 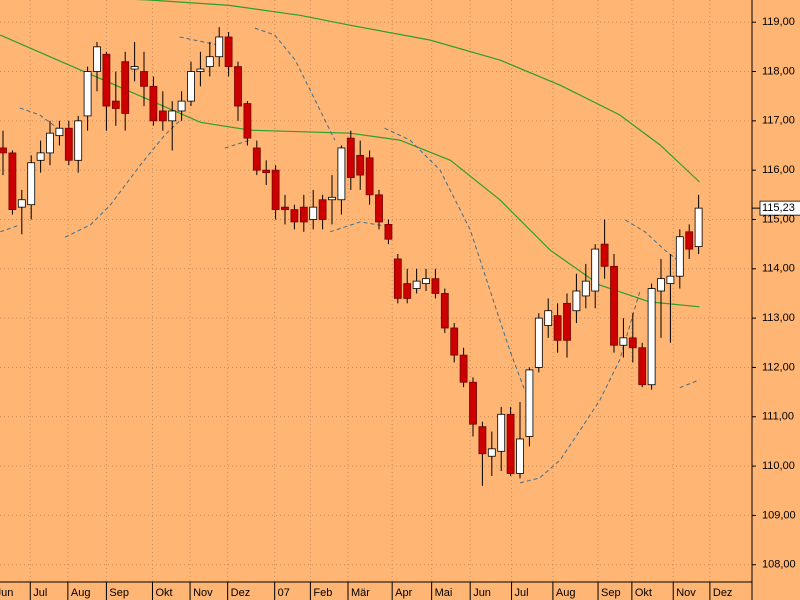 What do you see at coordinates (322, 593) in the screenshot?
I see `x-tick-label: Feb` at bounding box center [322, 593].